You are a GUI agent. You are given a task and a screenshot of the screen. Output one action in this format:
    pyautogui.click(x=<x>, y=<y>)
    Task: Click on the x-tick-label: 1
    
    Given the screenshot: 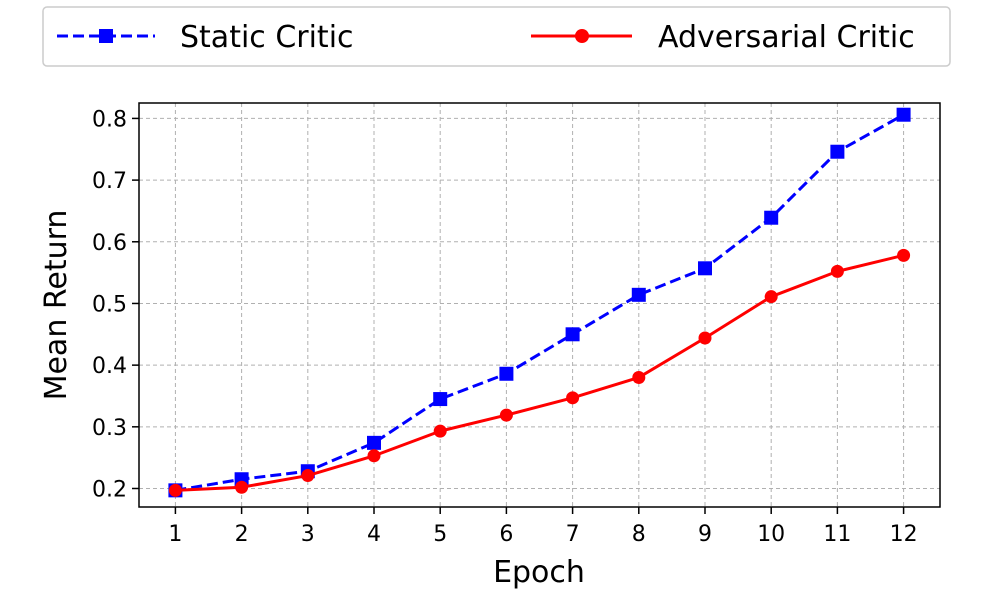 What is the action you would take?
    pyautogui.click(x=175, y=534)
    